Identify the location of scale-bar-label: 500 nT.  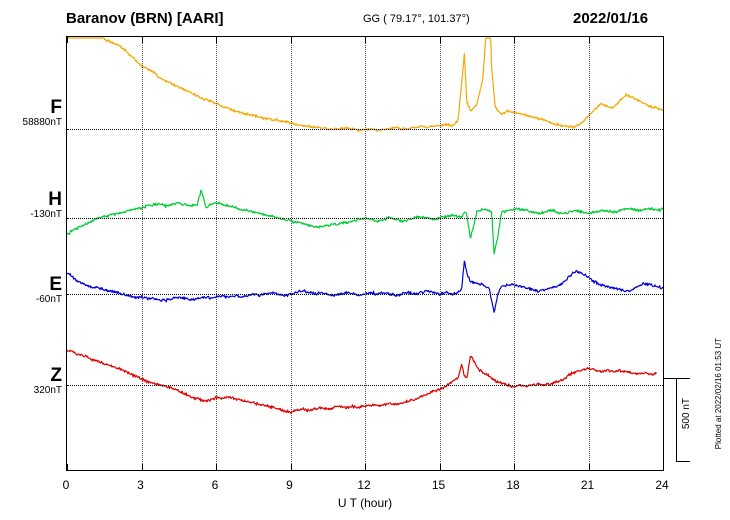
(686, 414).